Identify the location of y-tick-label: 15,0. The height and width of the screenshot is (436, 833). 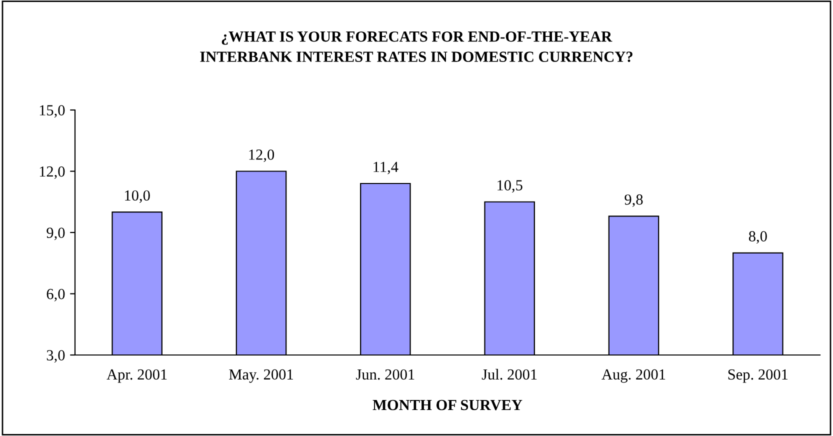
(52, 111).